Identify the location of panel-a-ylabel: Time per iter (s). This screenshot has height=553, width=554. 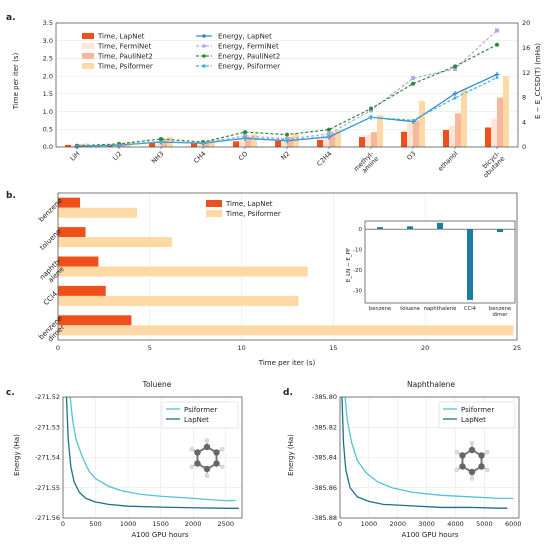
(16, 82).